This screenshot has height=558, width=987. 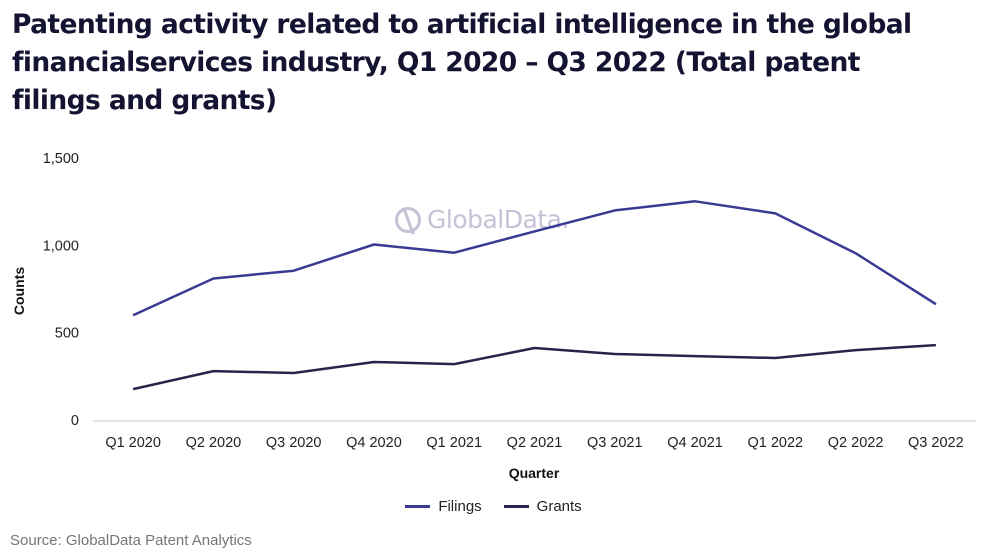 I want to click on x-tick-label: Q3 2020, so click(x=294, y=443).